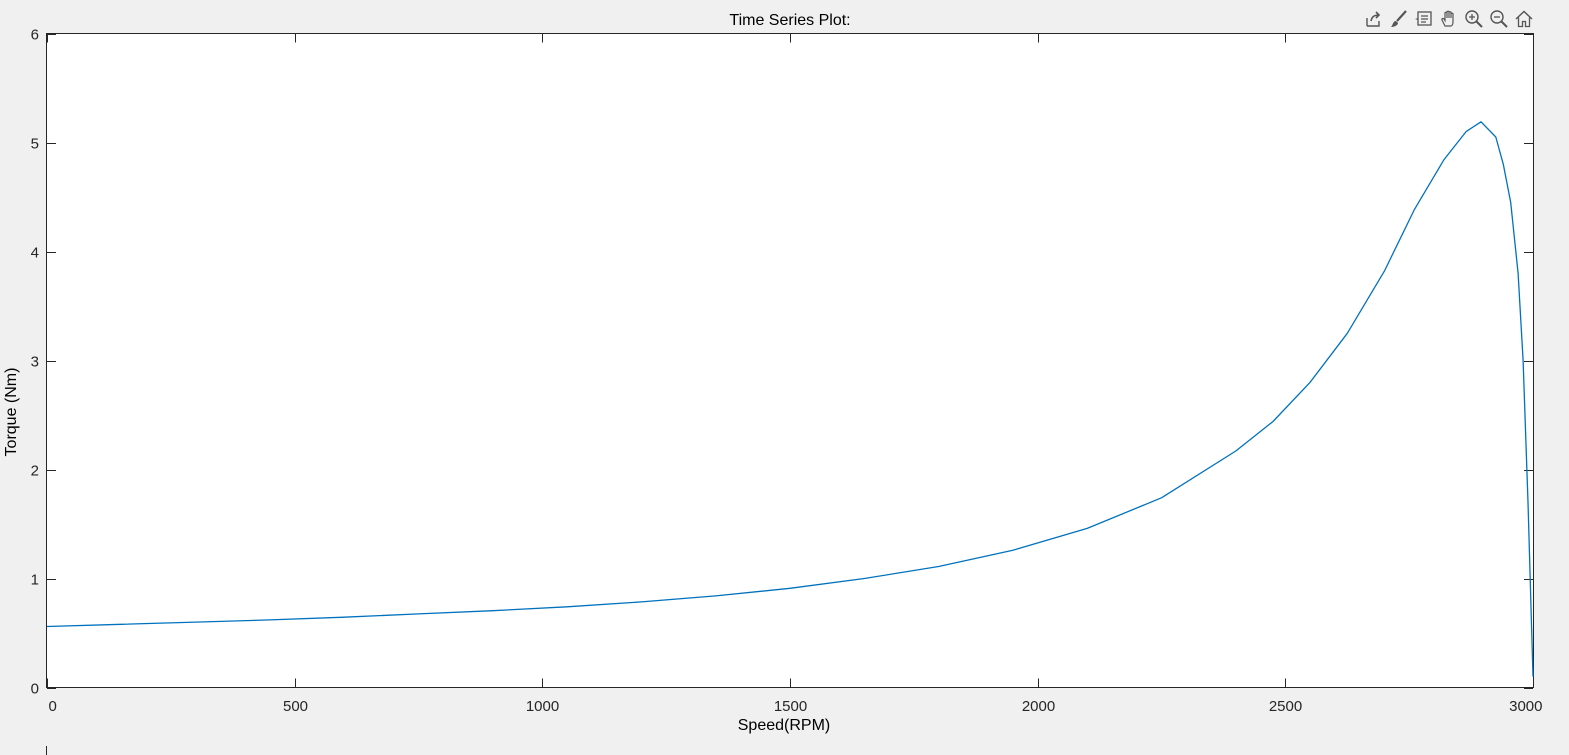  Describe the element at coordinates (789, 20) in the screenshot. I see `chart-title: Time Series Plot:` at that location.